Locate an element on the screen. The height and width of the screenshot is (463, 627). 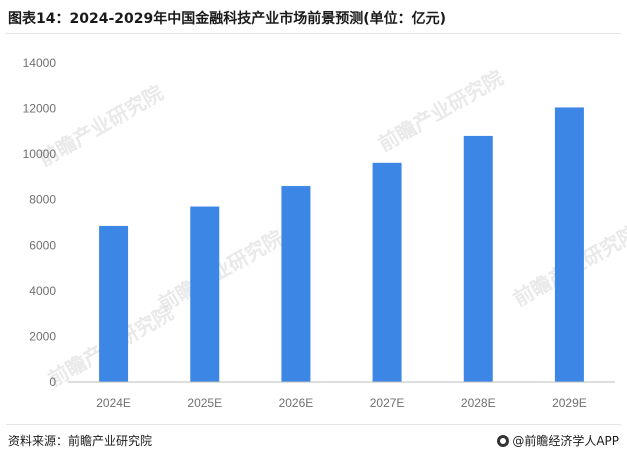
y-tick-label-6: 12000 is located at coordinates (40, 109).